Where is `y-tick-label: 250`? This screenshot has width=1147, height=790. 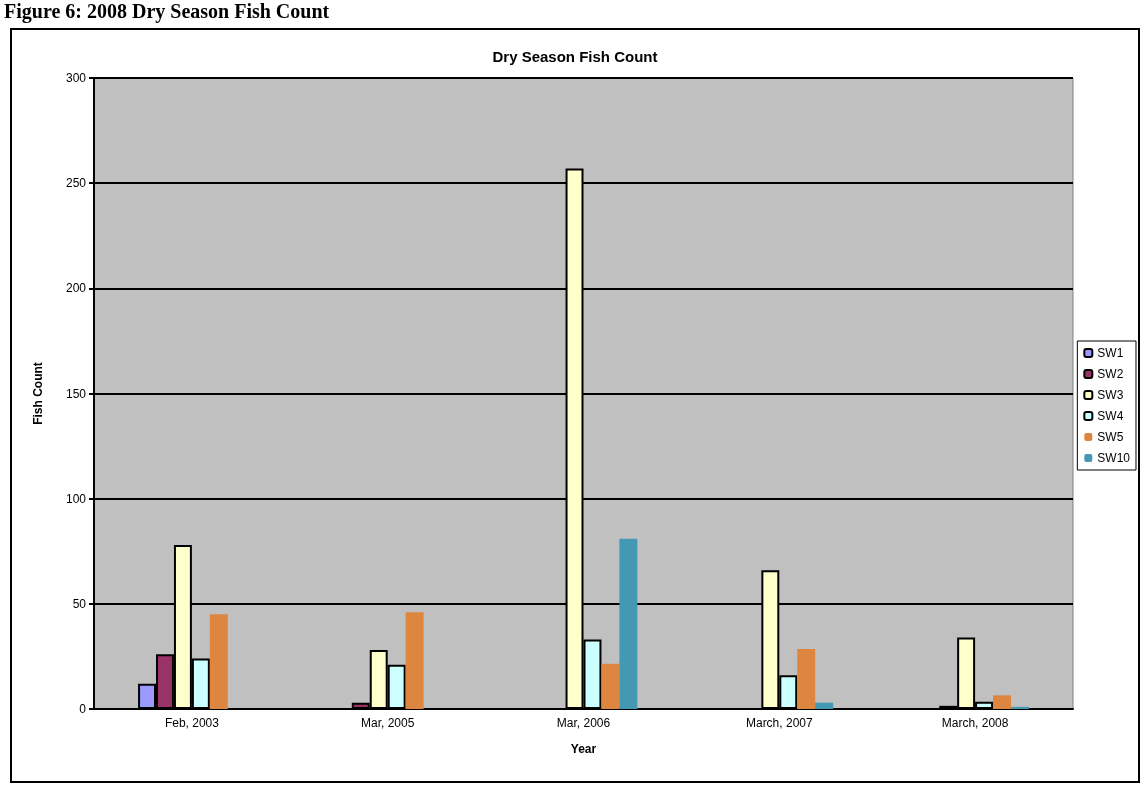 y-tick-label: 250 is located at coordinates (76, 183).